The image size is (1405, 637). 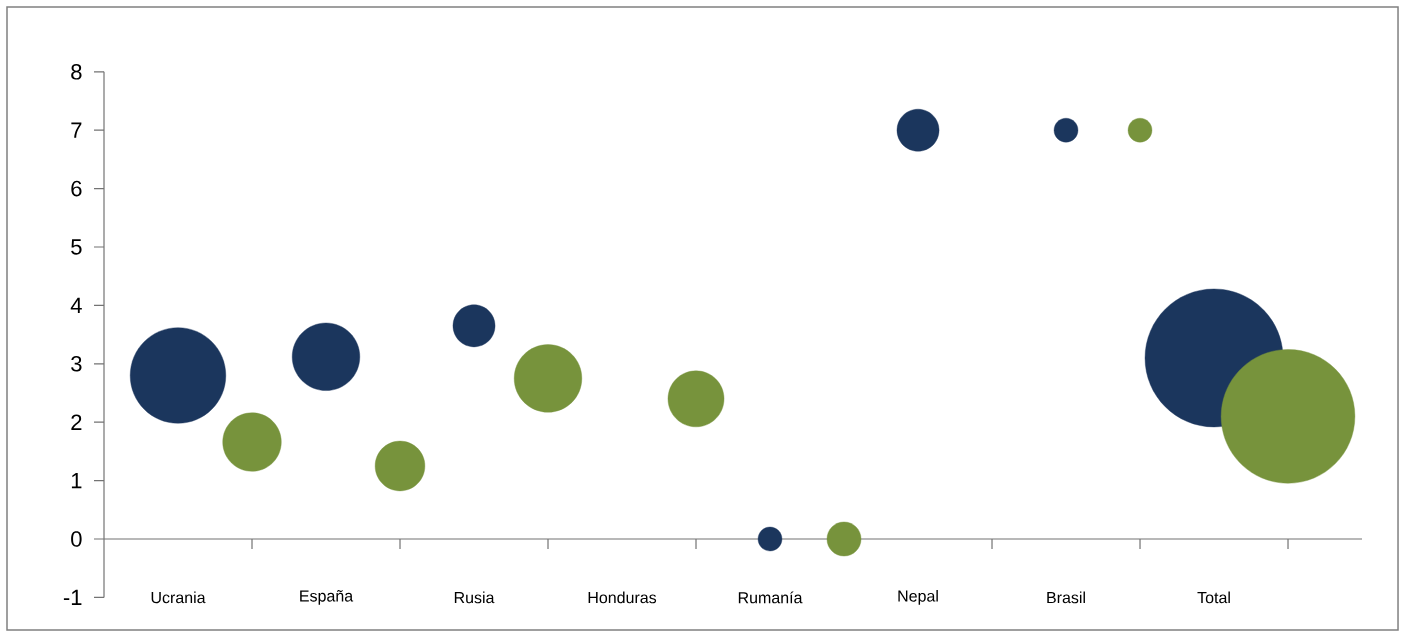 I want to click on x-tick-label: Ucrania, so click(x=178, y=597).